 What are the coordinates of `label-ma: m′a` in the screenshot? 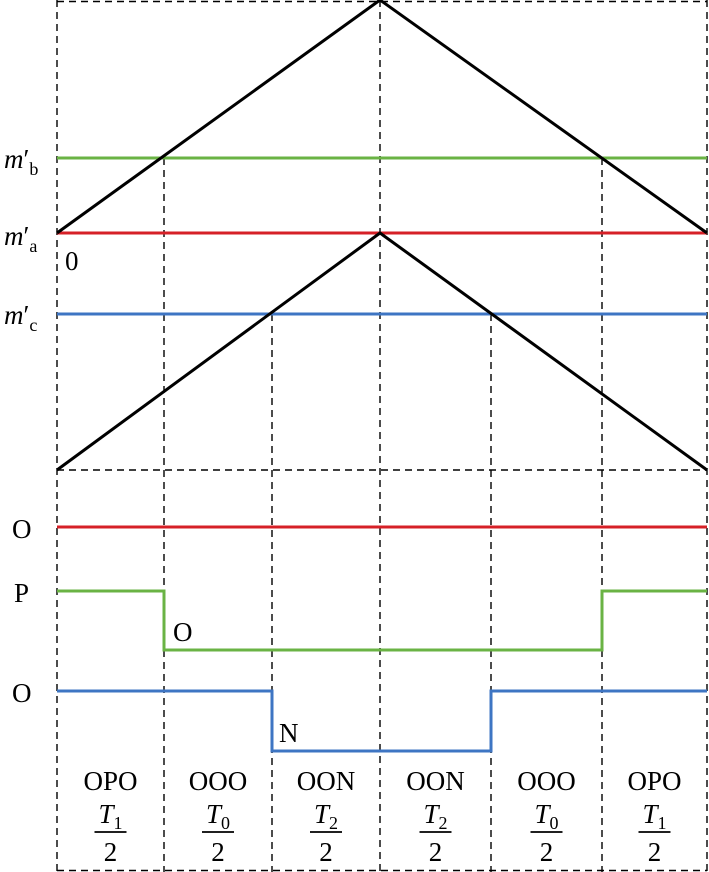 It's located at (20, 238).